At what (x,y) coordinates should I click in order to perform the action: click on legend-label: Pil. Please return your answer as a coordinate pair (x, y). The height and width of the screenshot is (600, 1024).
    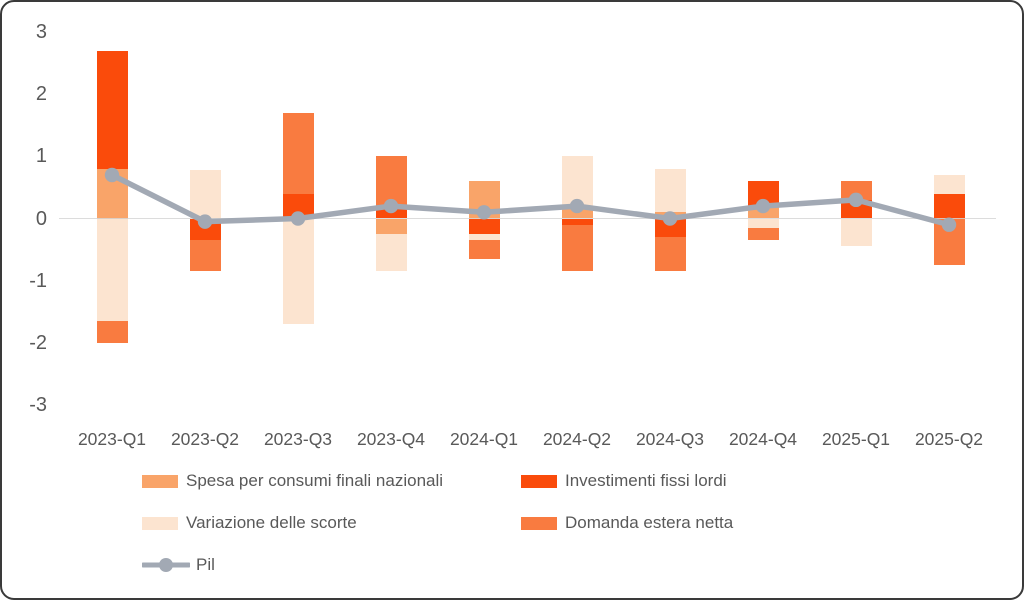
    Looking at the image, I should click on (205, 564).